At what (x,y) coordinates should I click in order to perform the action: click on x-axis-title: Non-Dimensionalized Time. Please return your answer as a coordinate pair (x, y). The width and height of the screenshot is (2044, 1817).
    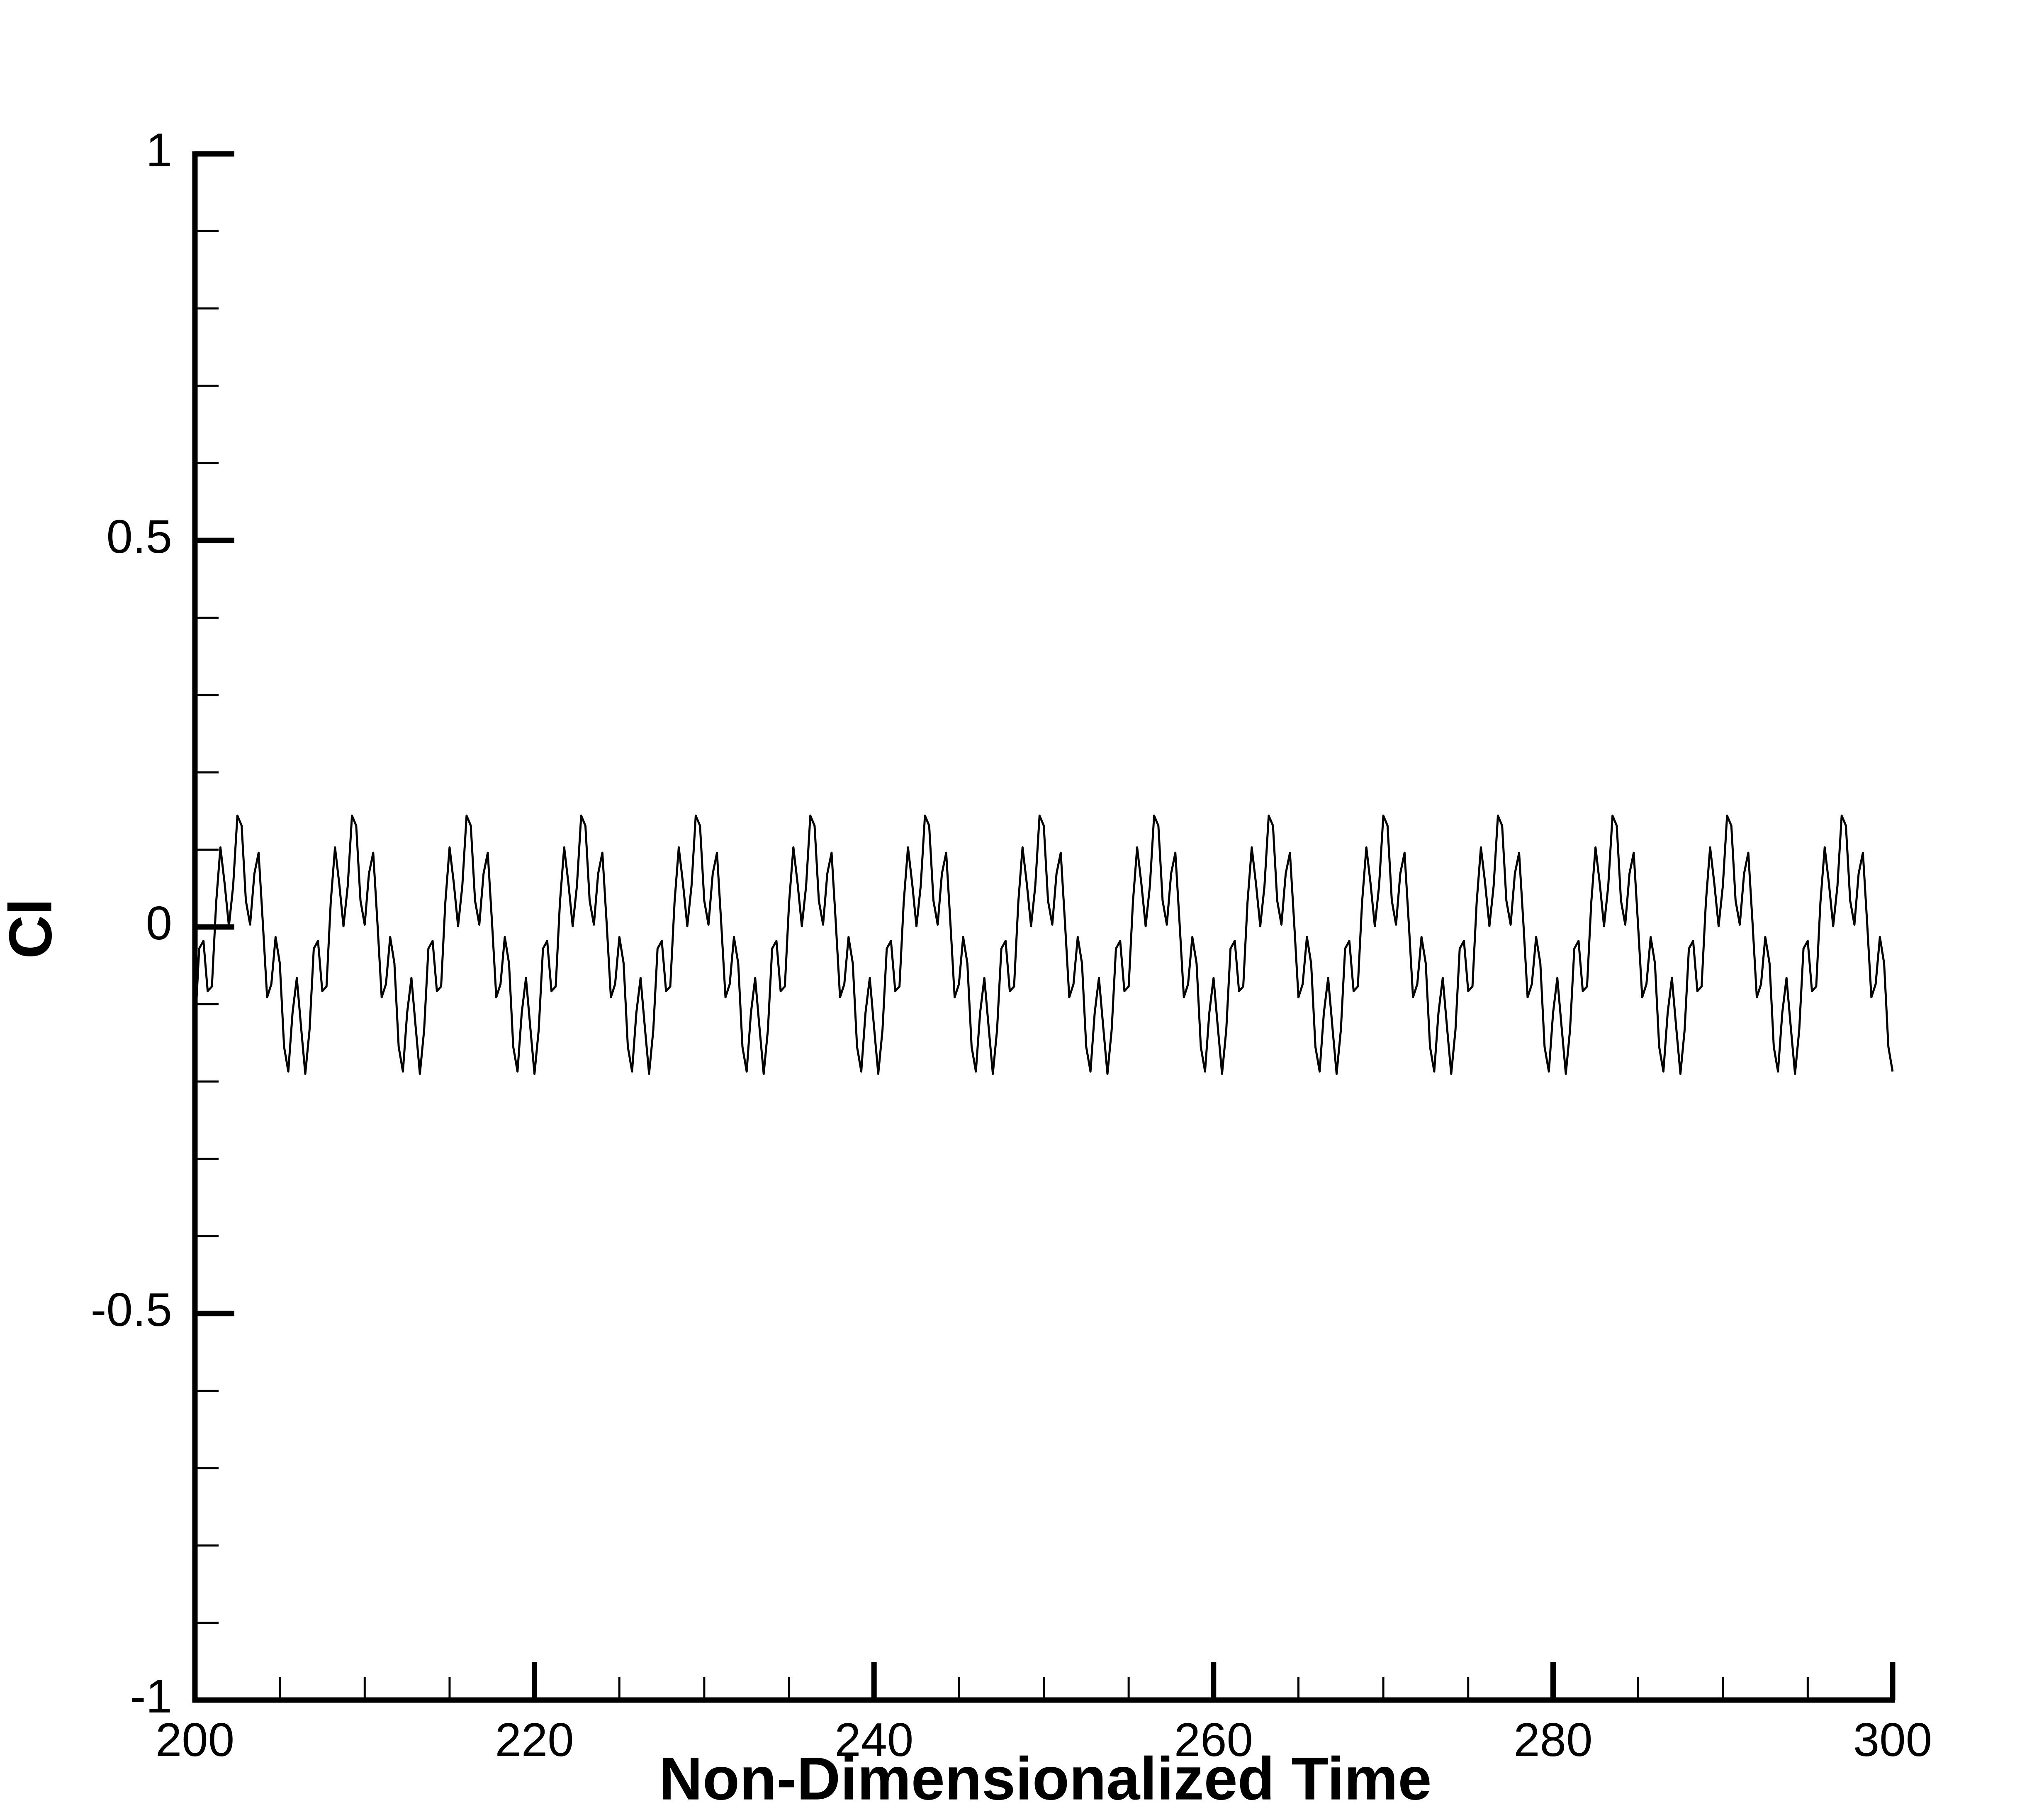
    Looking at the image, I should click on (1045, 1778).